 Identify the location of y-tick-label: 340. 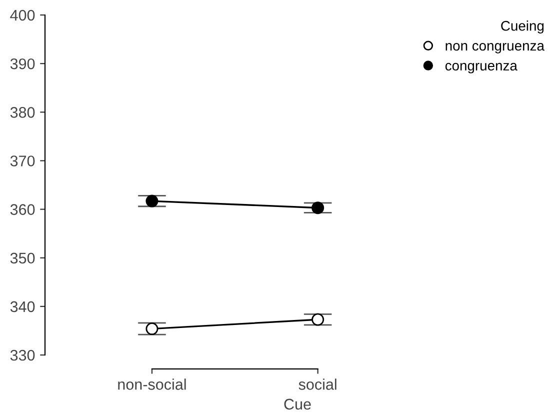
(22, 306).